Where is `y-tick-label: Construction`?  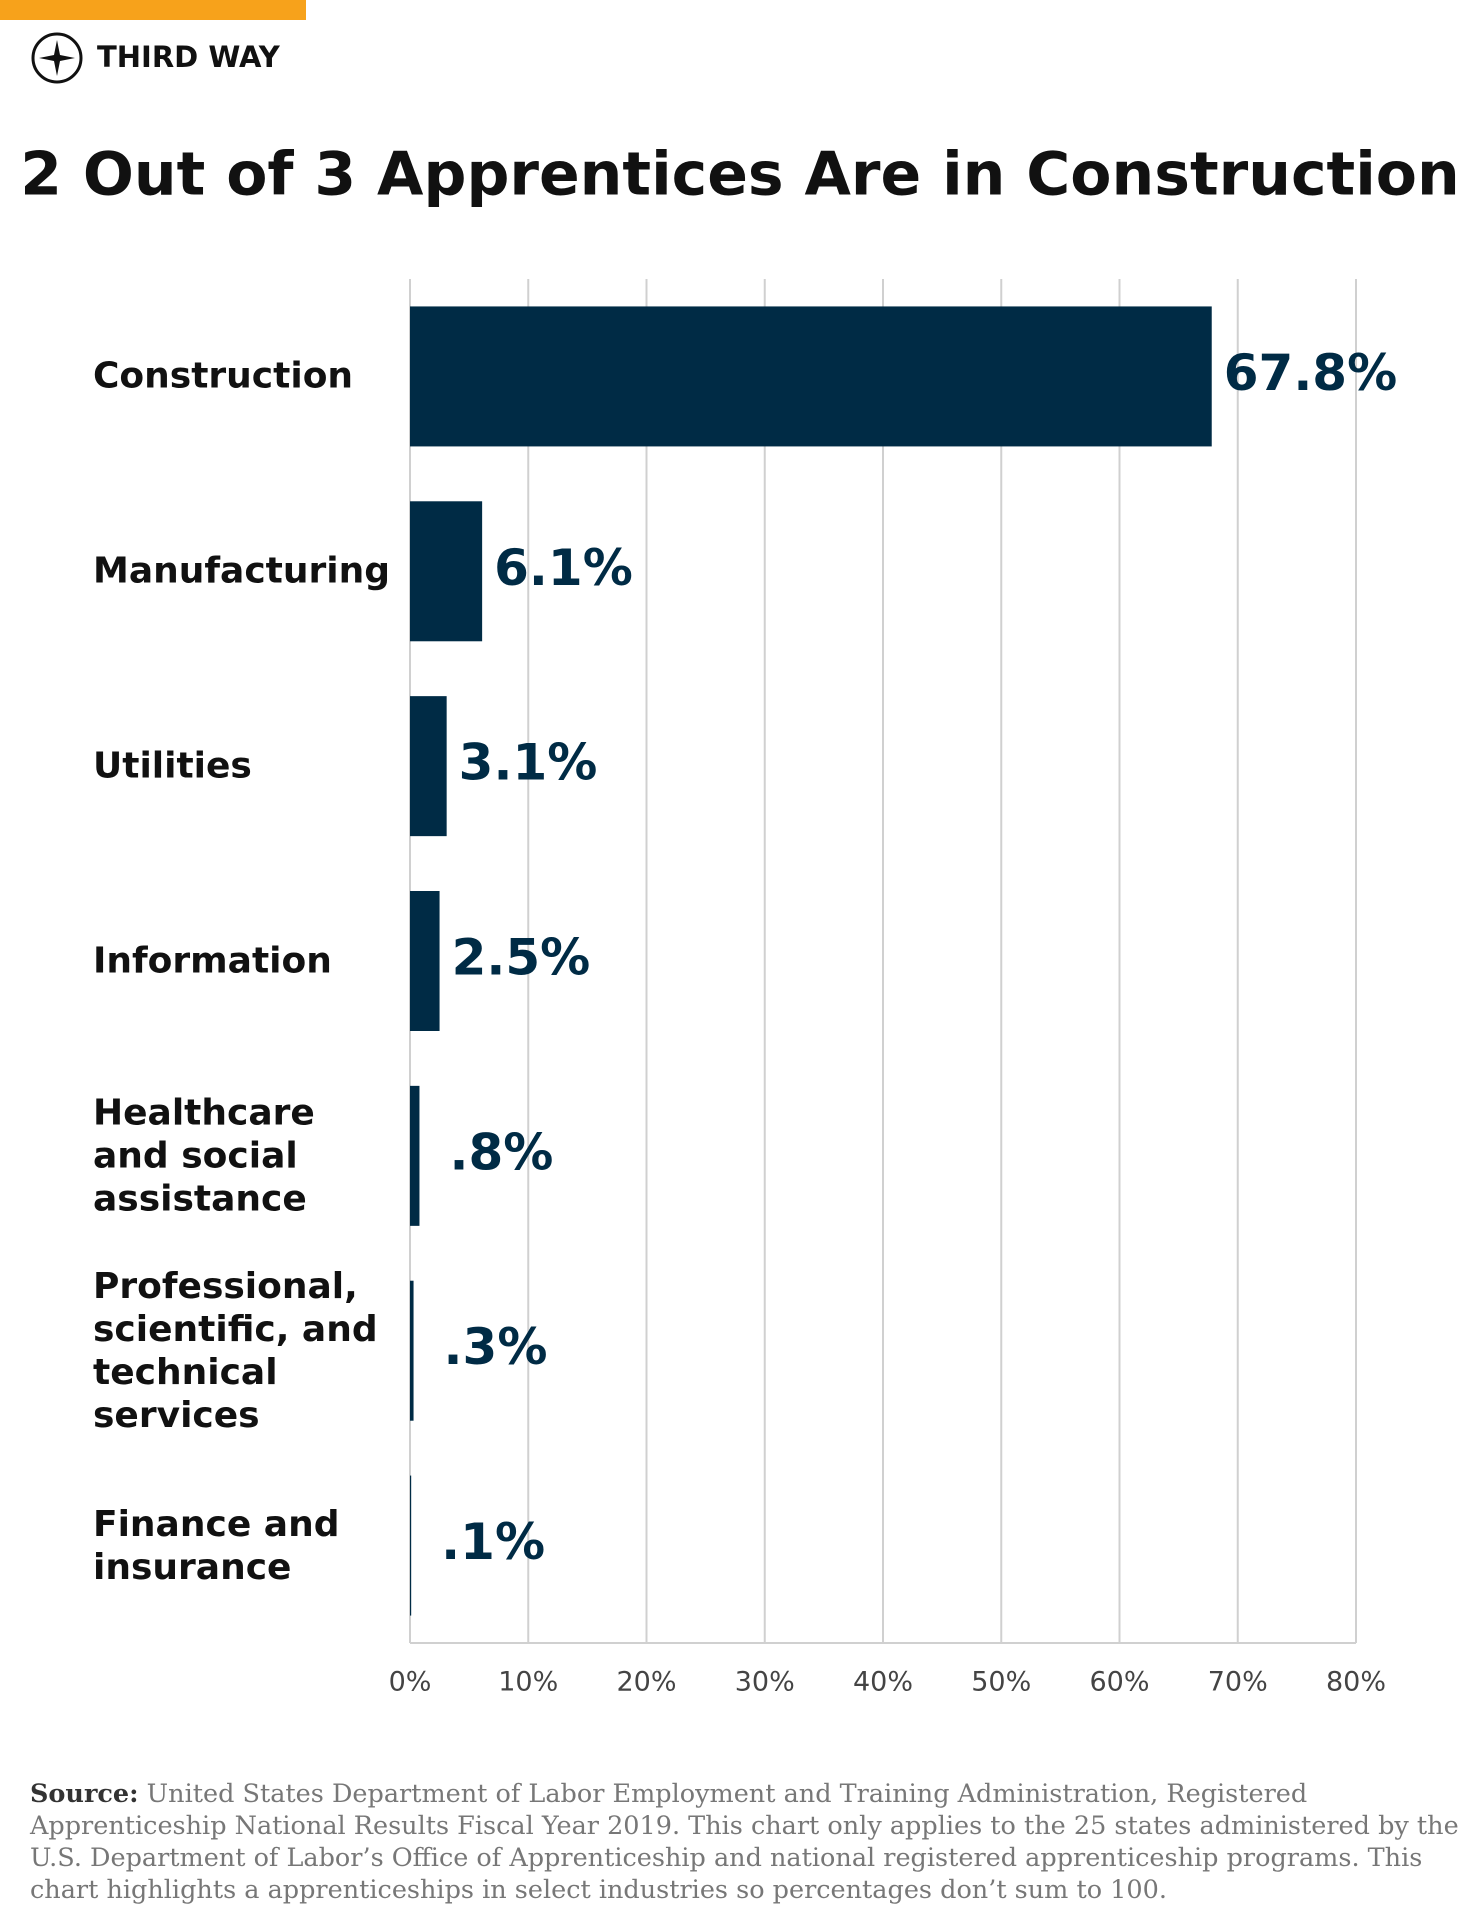
y-tick-label: Construction is located at coordinates (223, 376).